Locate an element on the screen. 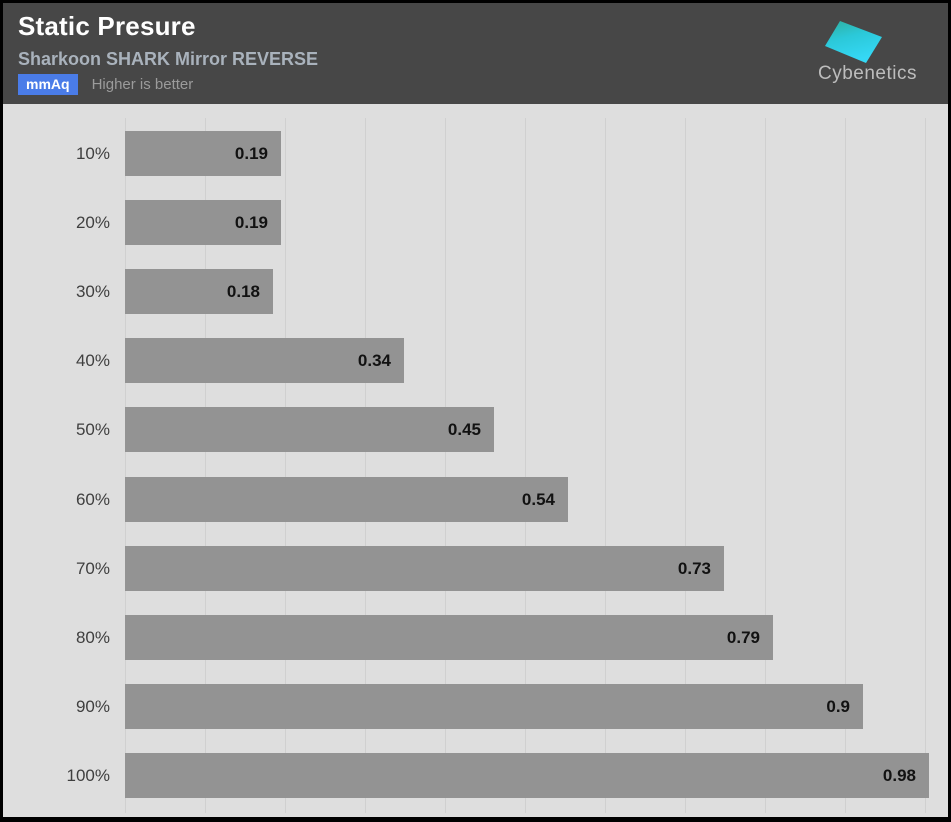  chart-meta-row: mmAq Higher is better is located at coordinates (105, 84).